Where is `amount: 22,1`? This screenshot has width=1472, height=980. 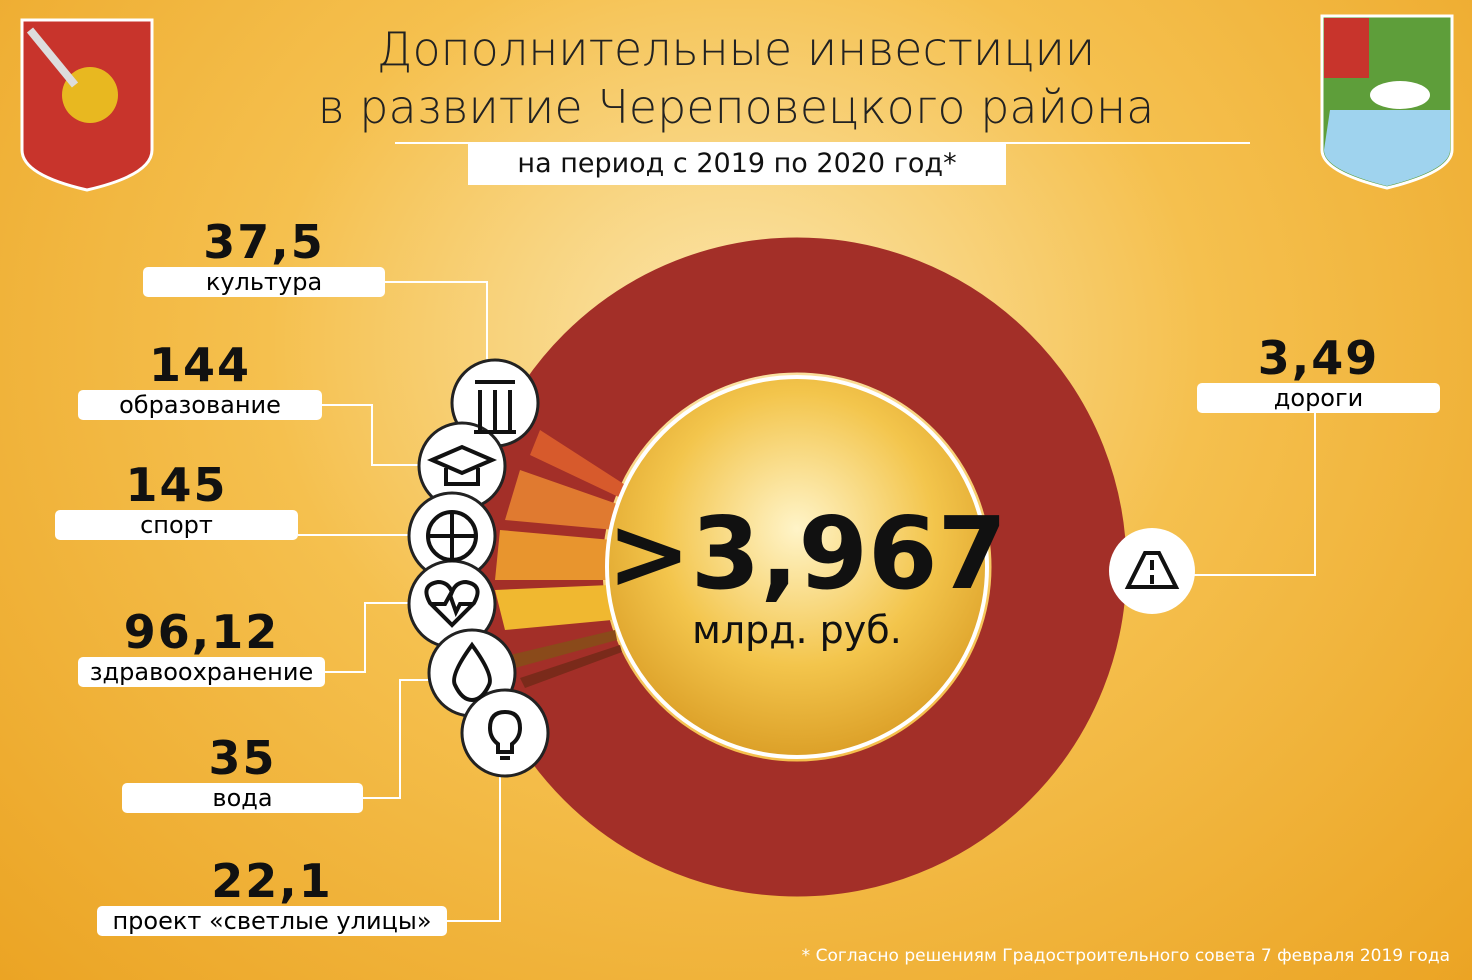
amount: 22,1 is located at coordinates (272, 881).